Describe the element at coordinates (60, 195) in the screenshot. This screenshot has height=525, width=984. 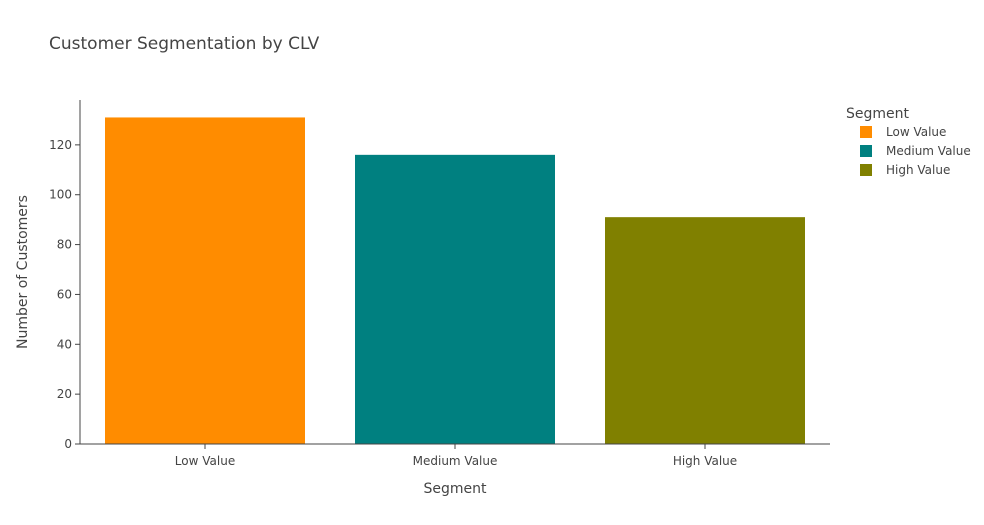
I see `y-tick-label: 100` at that location.